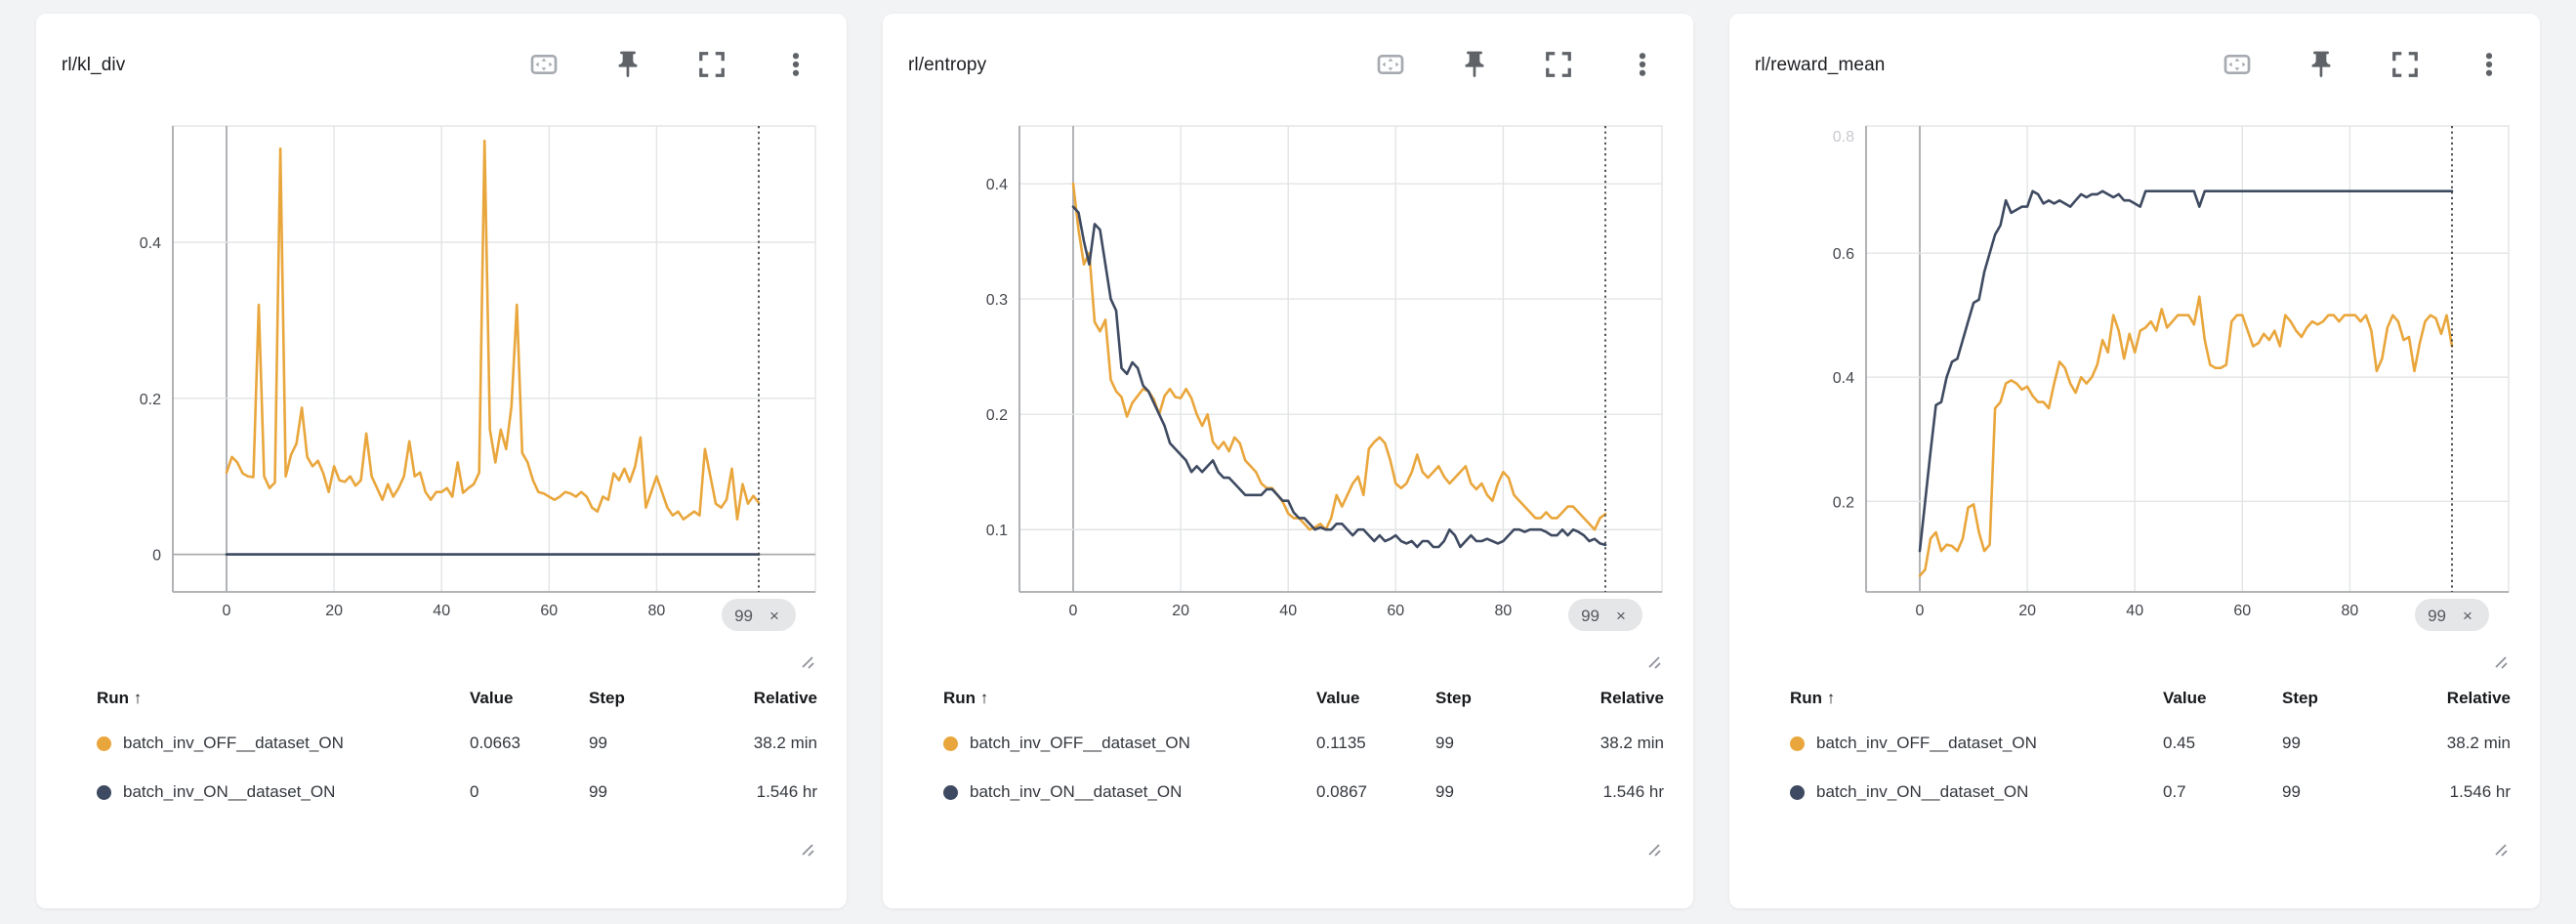  Describe the element at coordinates (494, 359) in the screenshot. I see `plot-frame` at that location.